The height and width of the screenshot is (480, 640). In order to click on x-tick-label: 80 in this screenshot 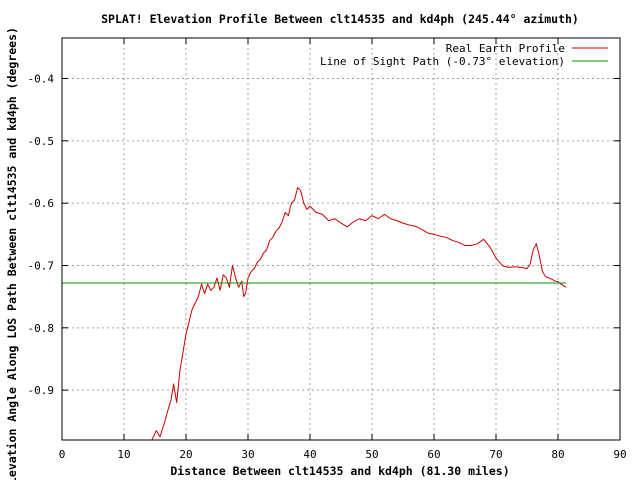, I will do `click(557, 454)`.